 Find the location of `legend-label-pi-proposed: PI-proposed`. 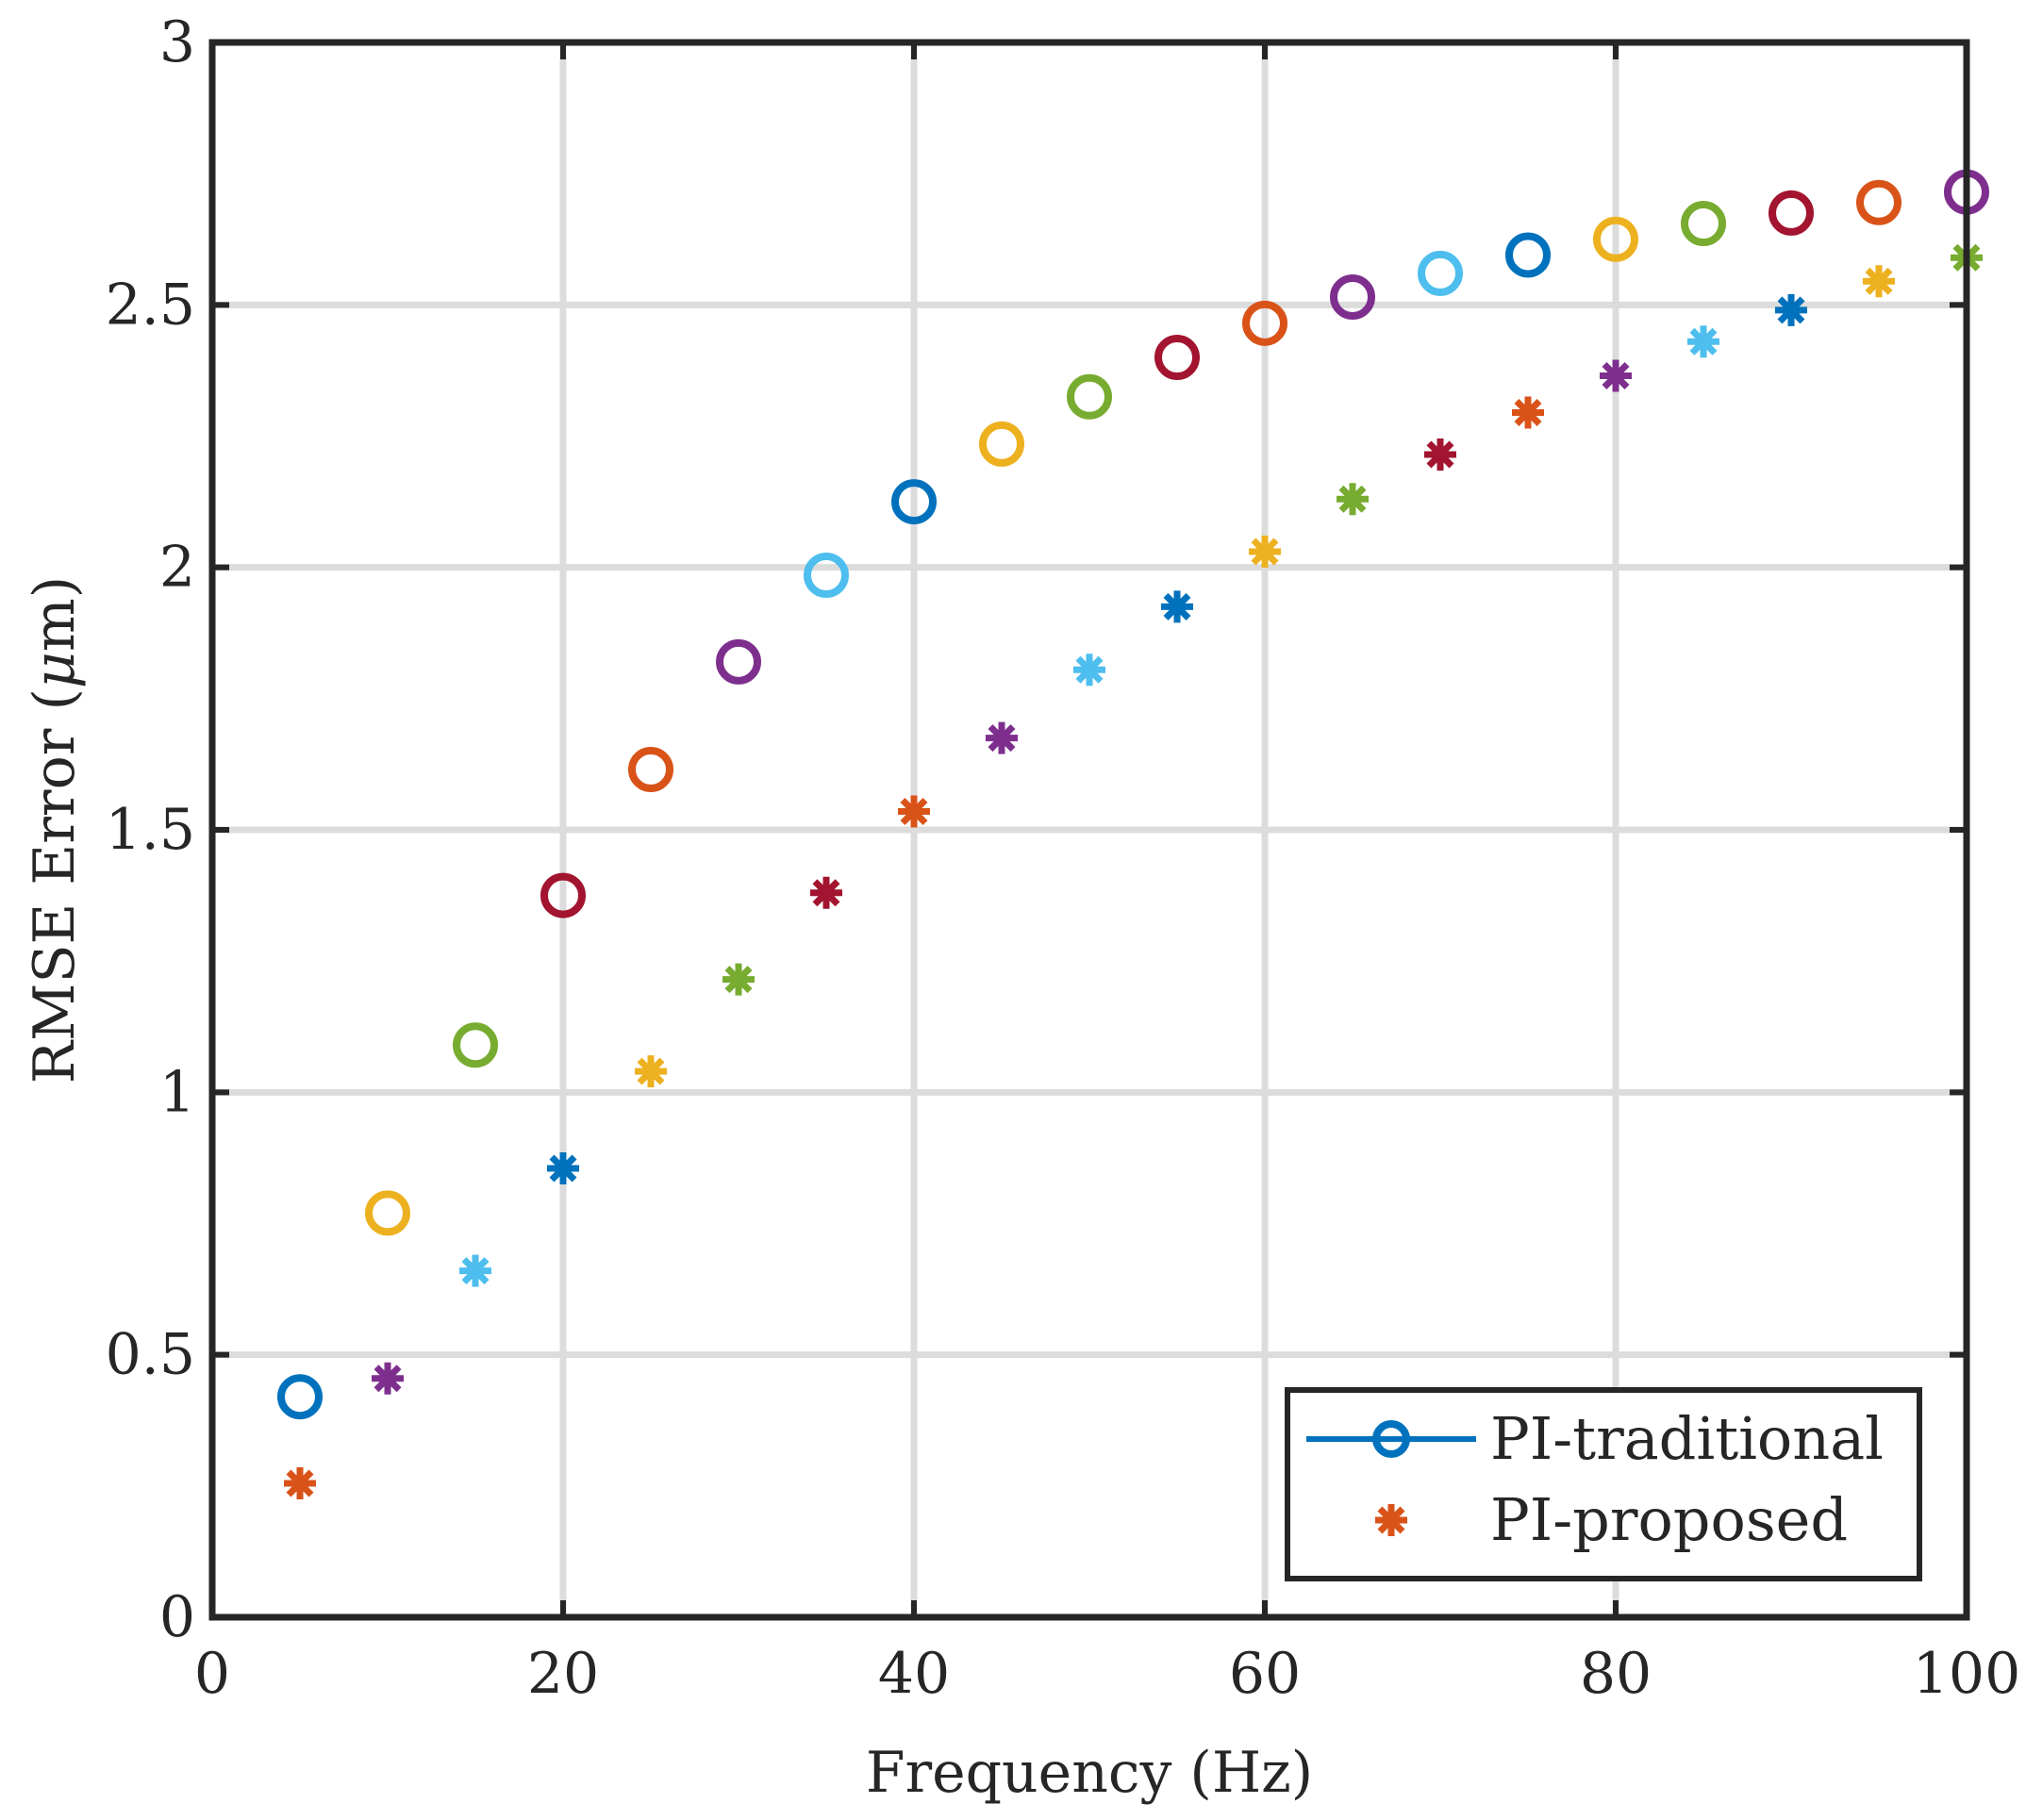

legend-label-pi-proposed: PI-proposed is located at coordinates (1669, 1519).